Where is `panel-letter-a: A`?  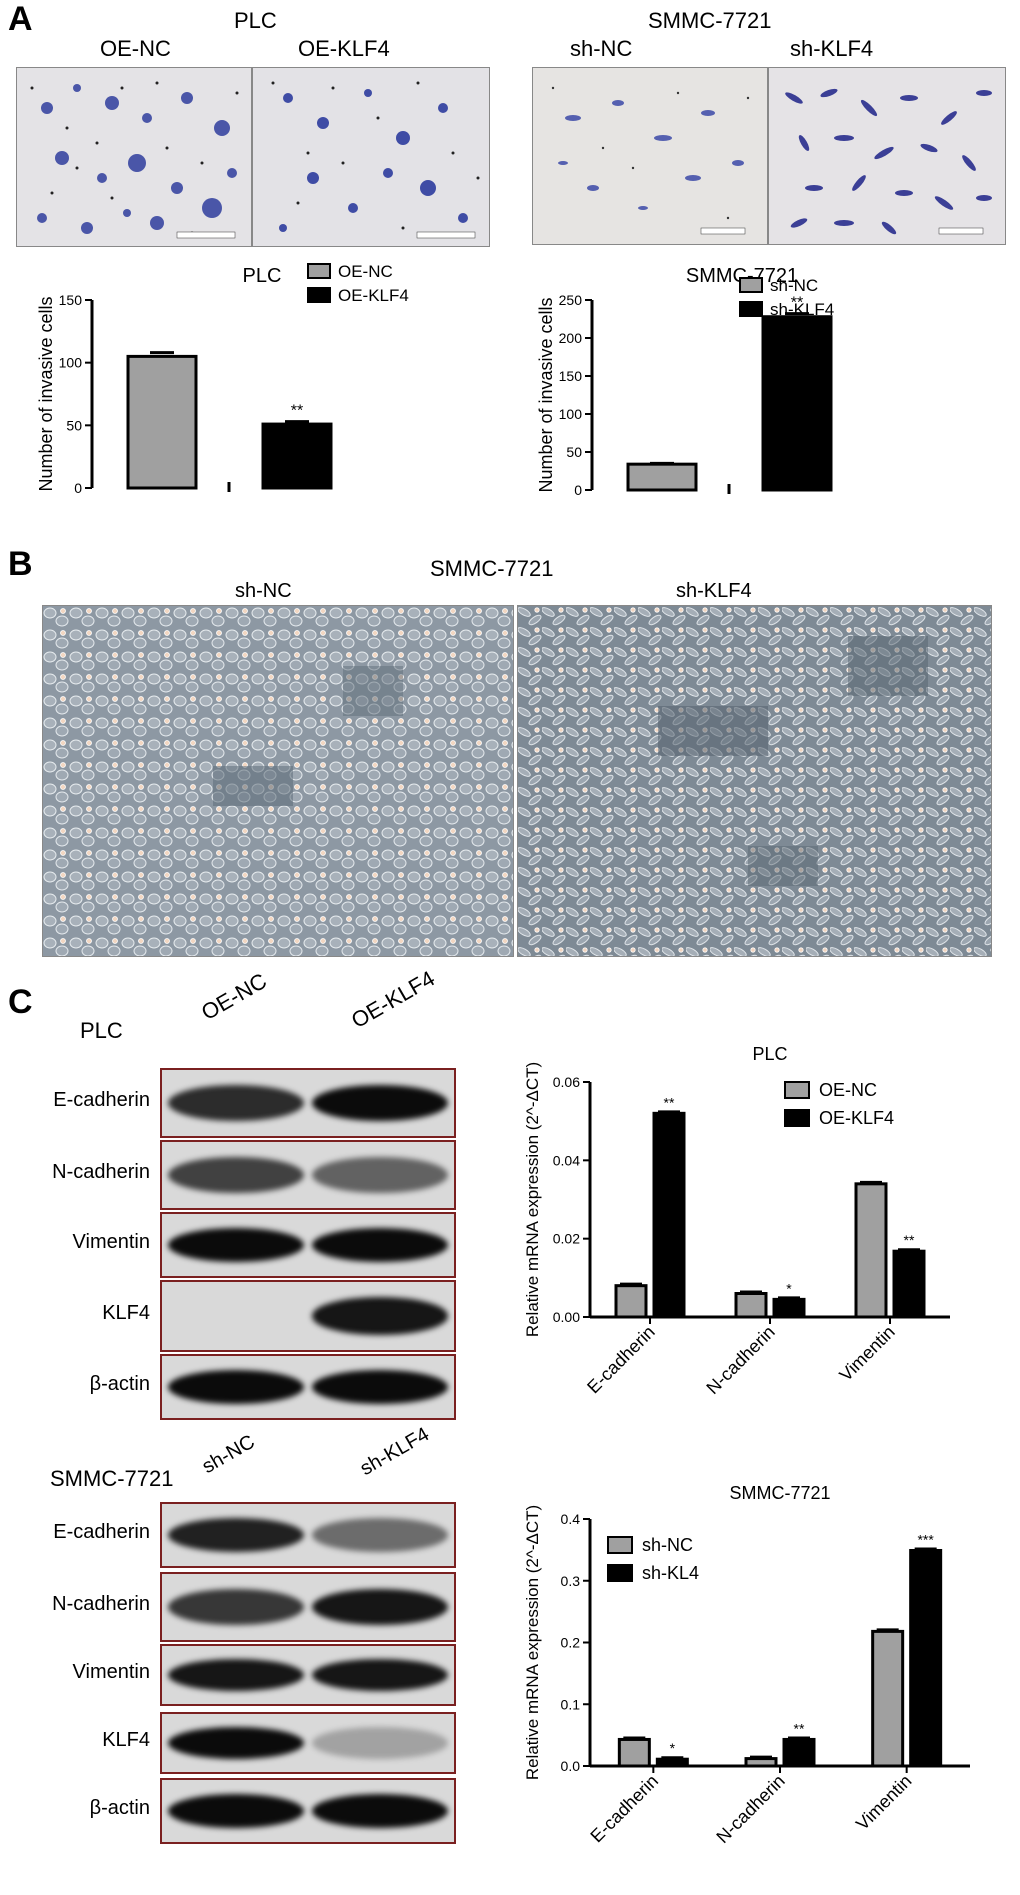 panel-letter-a: A is located at coordinates (20, 19).